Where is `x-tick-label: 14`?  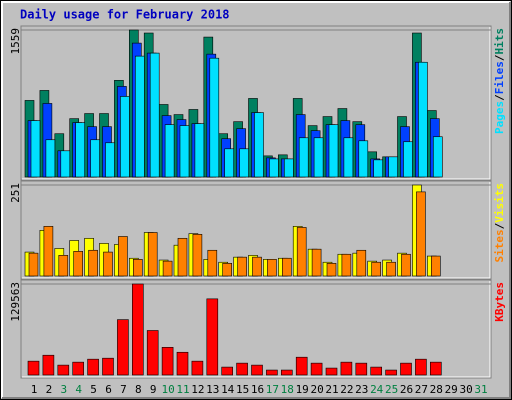
x-tick-label: 14 is located at coordinates (228, 389).